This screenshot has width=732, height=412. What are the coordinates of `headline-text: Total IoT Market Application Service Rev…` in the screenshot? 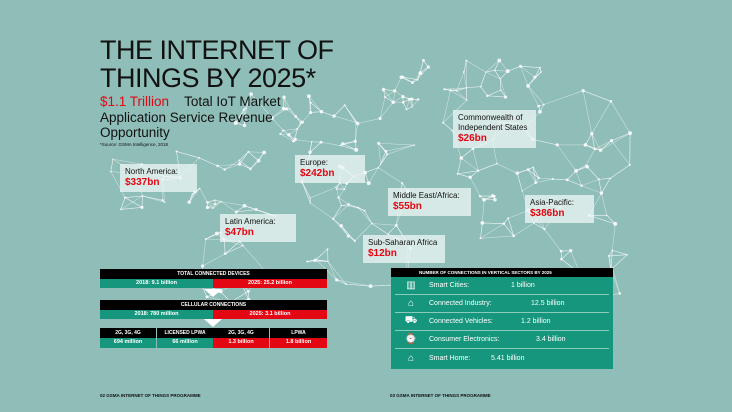 It's located at (190, 117).